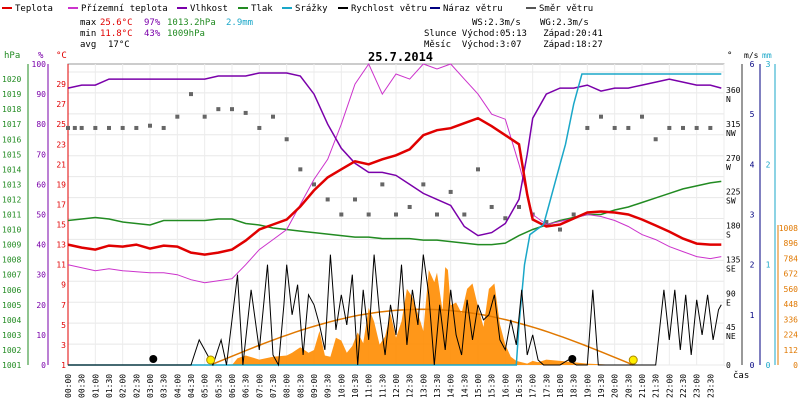 This screenshot has height=400, width=800. What do you see at coordinates (88, 45) in the screenshot?
I see `stats-avg-label: avg` at bounding box center [88, 45].